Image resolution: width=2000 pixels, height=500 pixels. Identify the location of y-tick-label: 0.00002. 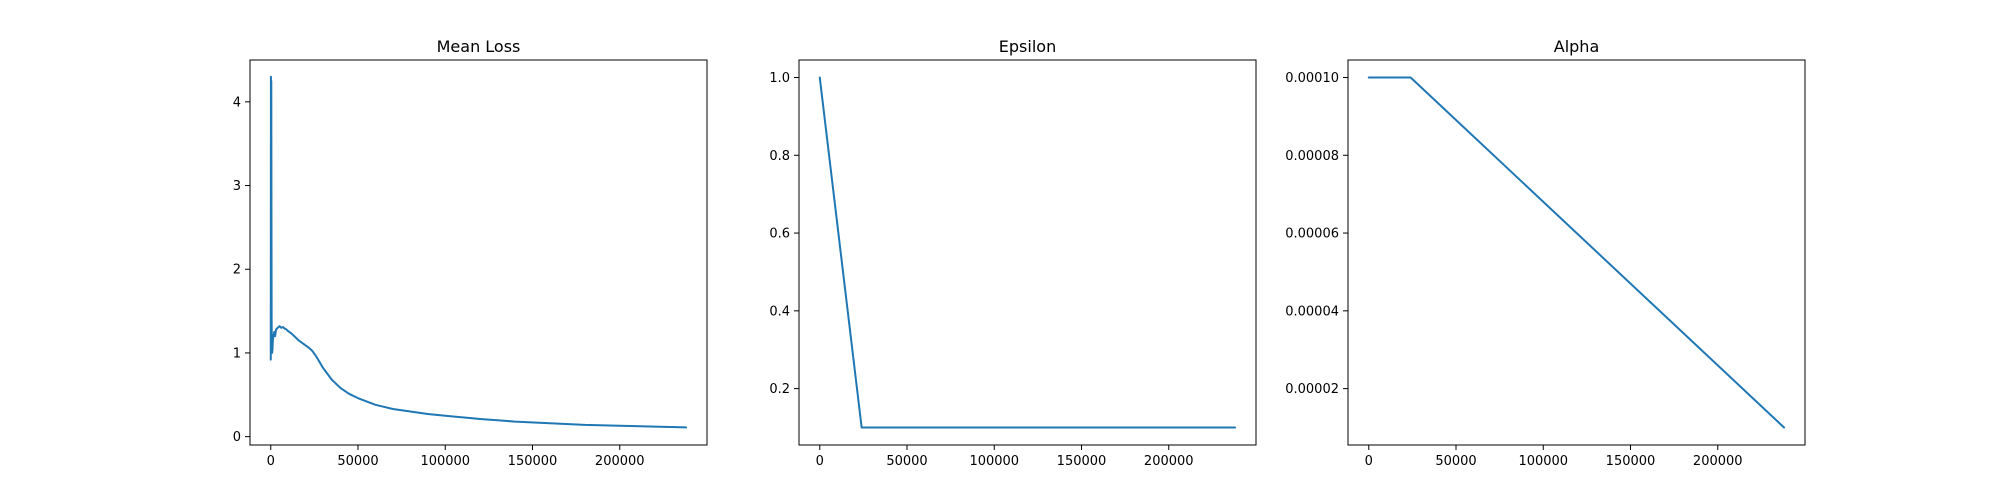
(1312, 389).